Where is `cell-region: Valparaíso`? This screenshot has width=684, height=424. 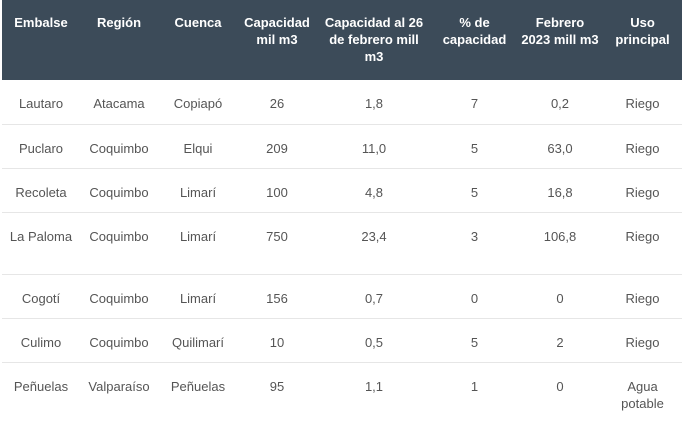
cell-region: Valparaíso is located at coordinates (119, 386).